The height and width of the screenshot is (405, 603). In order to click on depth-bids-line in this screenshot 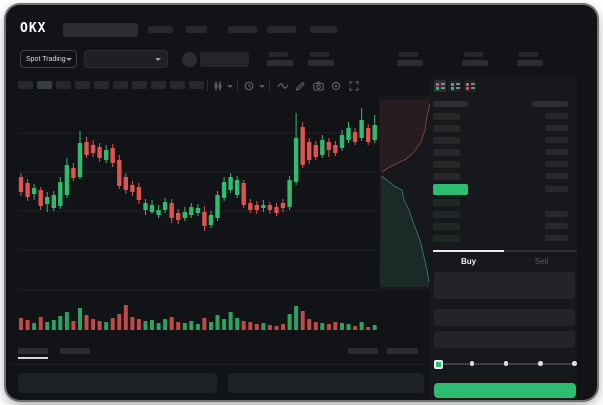, I will do `click(405, 229)`.